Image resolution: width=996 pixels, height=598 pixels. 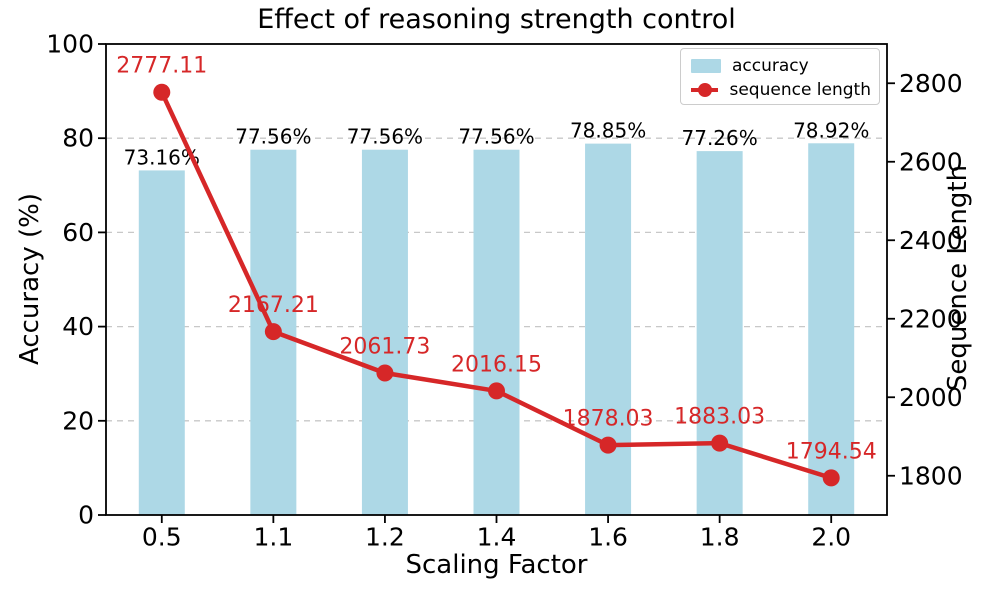 I want to click on left-axis-tick-label: 60, so click(x=78, y=232).